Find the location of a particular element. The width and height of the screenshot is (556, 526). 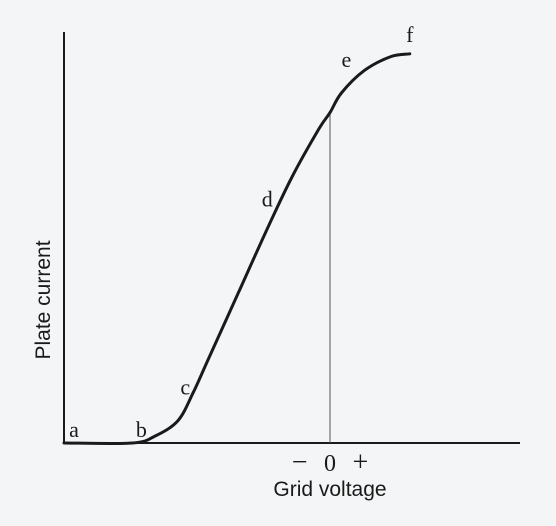

point-label-d: d is located at coordinates (267, 199).